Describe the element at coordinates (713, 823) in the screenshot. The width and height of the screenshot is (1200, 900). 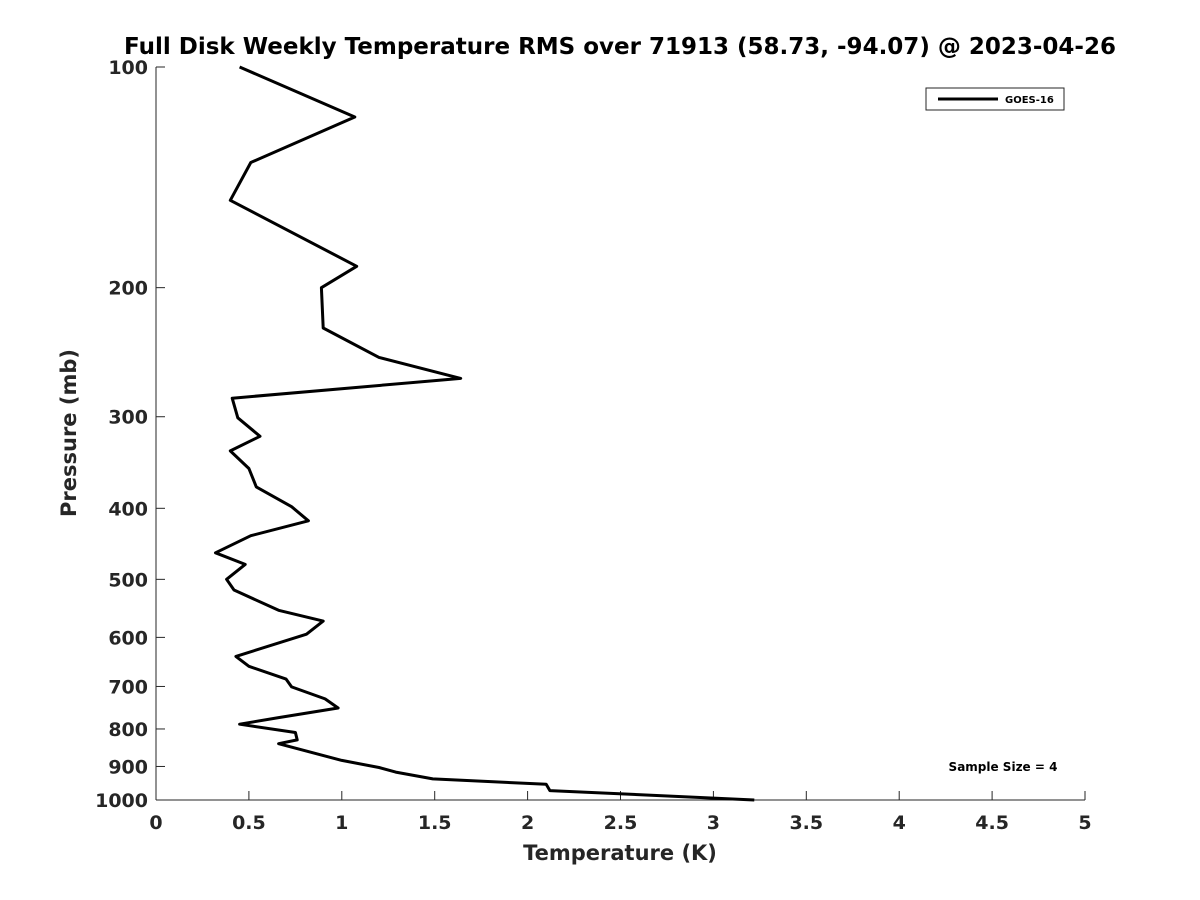
I see `x-tick-label: 3` at that location.